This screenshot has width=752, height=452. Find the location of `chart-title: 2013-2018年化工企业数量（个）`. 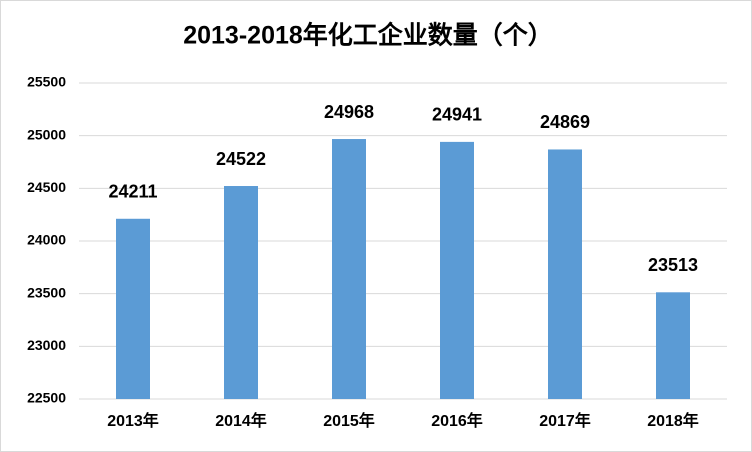

chart-title: 2013-2018年化工企业数量（个） is located at coordinates (368, 35).